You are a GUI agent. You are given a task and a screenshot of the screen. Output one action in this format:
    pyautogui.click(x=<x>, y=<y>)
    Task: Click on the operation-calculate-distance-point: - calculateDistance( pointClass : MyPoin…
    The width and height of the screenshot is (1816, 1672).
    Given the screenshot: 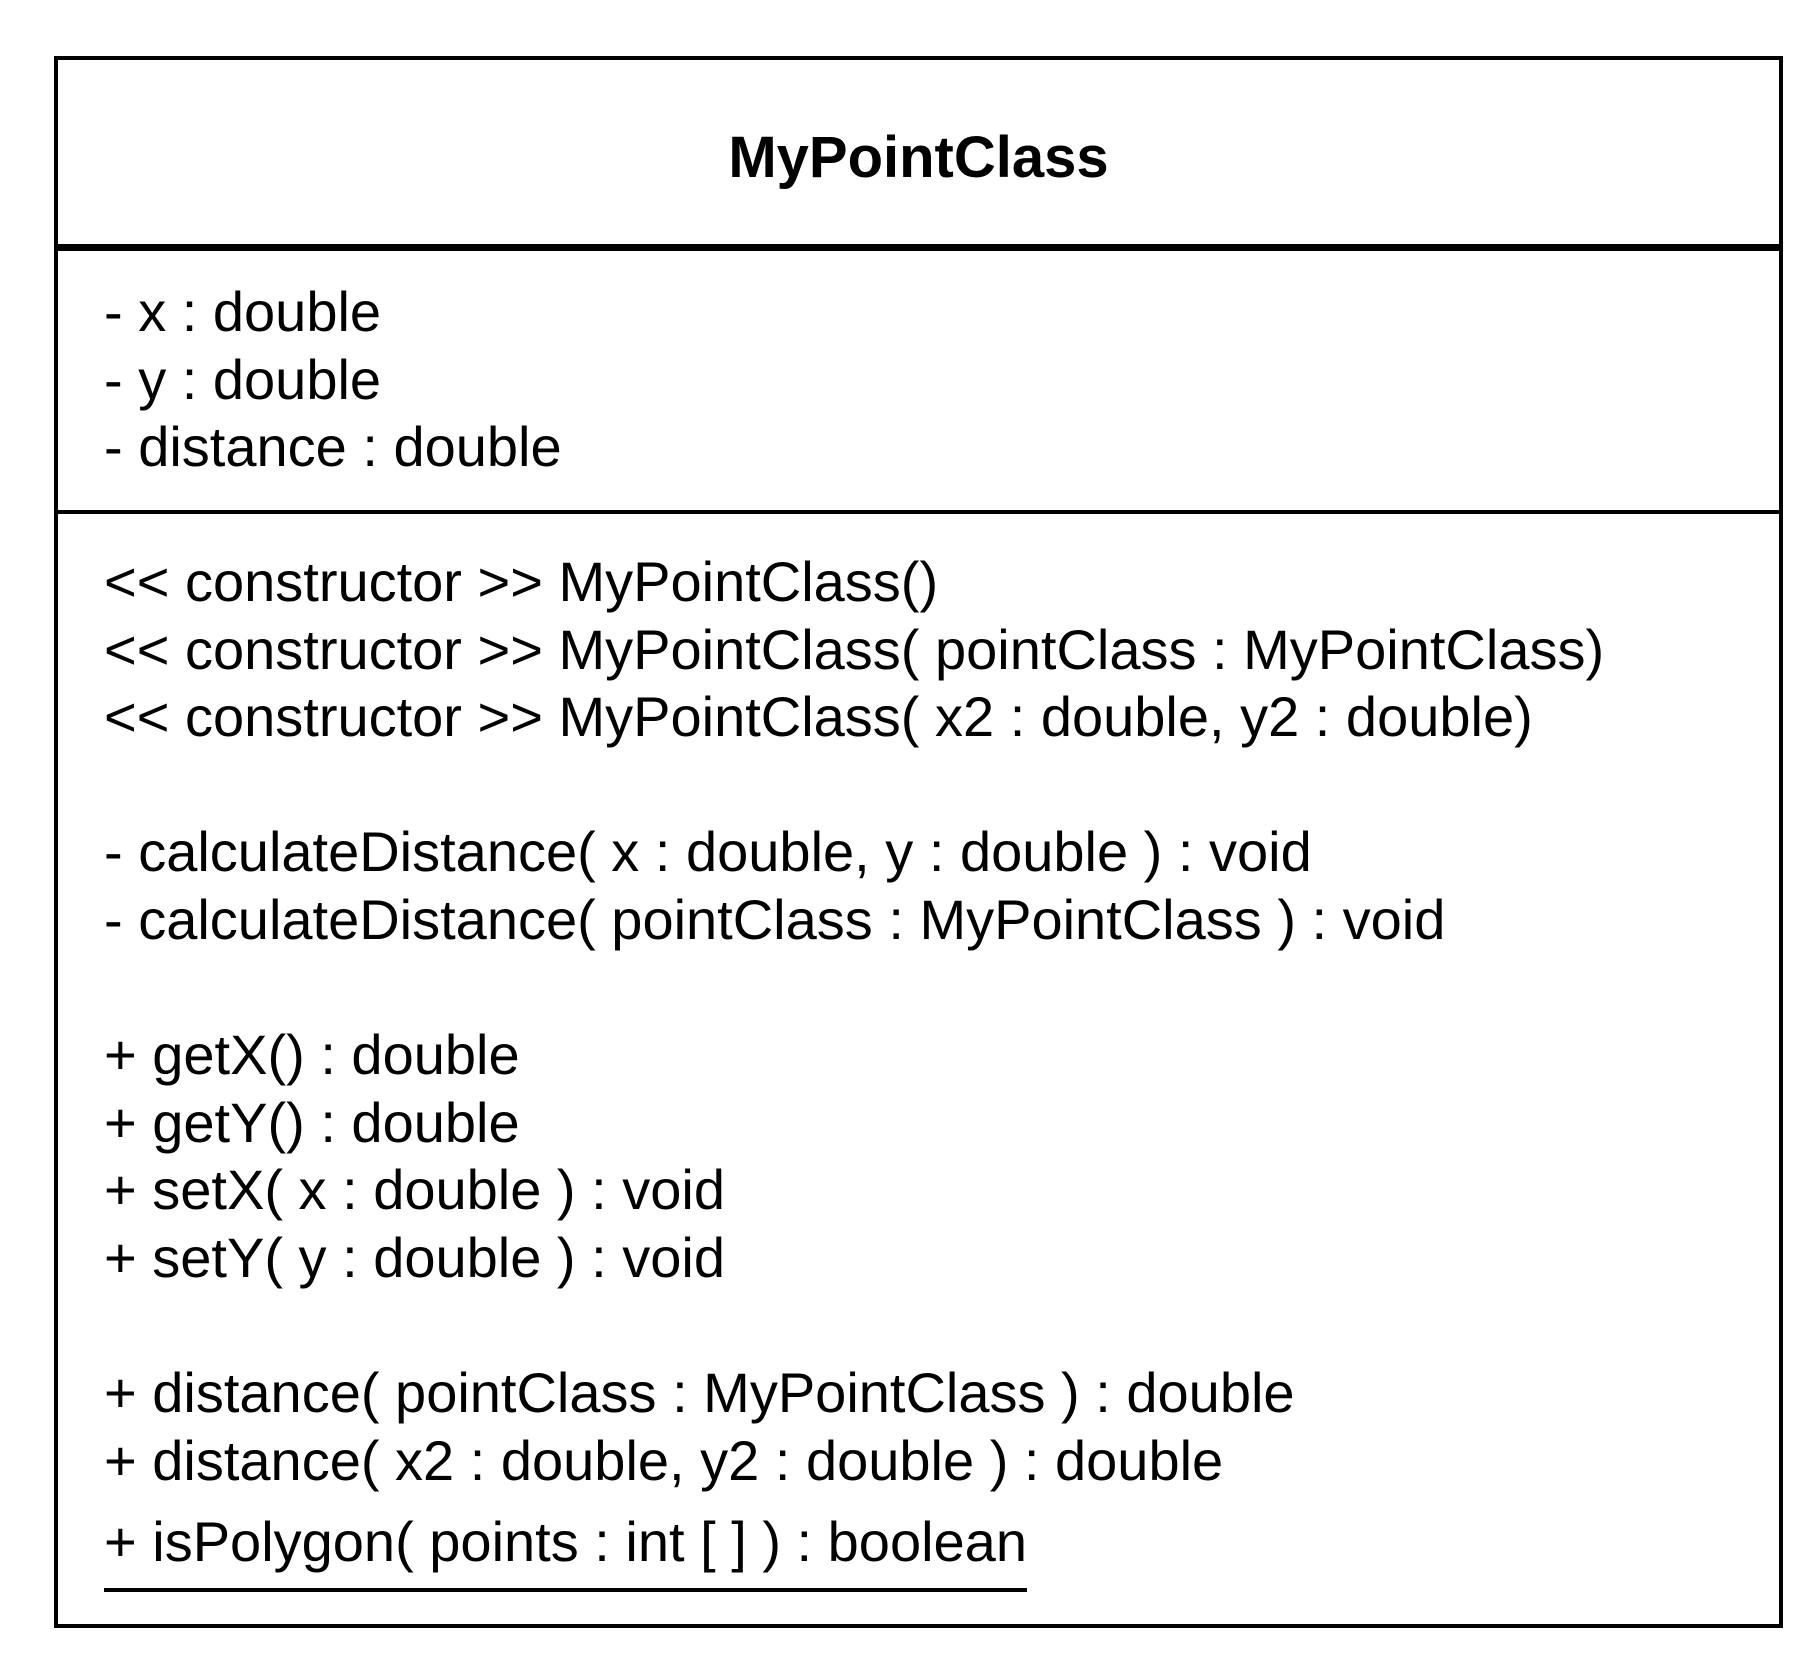 What is the action you would take?
    pyautogui.click(x=775, y=919)
    